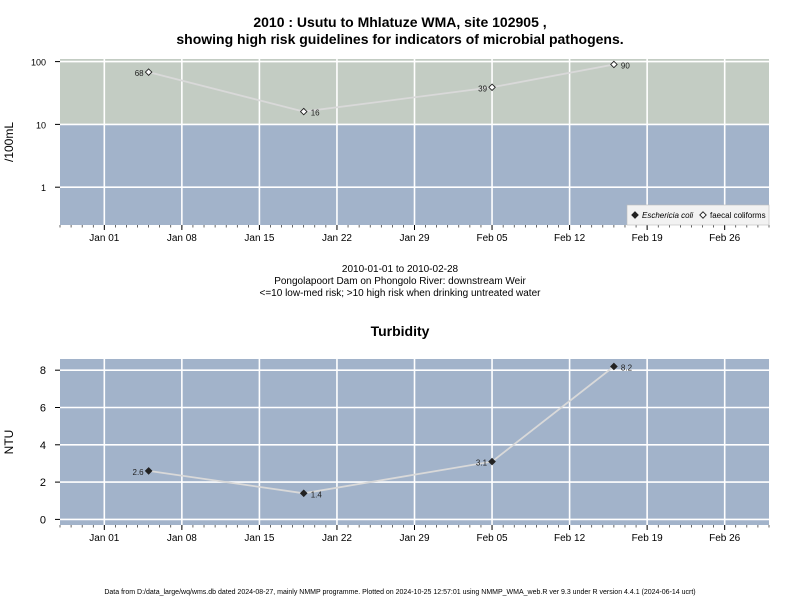  I want to click on legend-ecoli-marker, so click(635, 215).